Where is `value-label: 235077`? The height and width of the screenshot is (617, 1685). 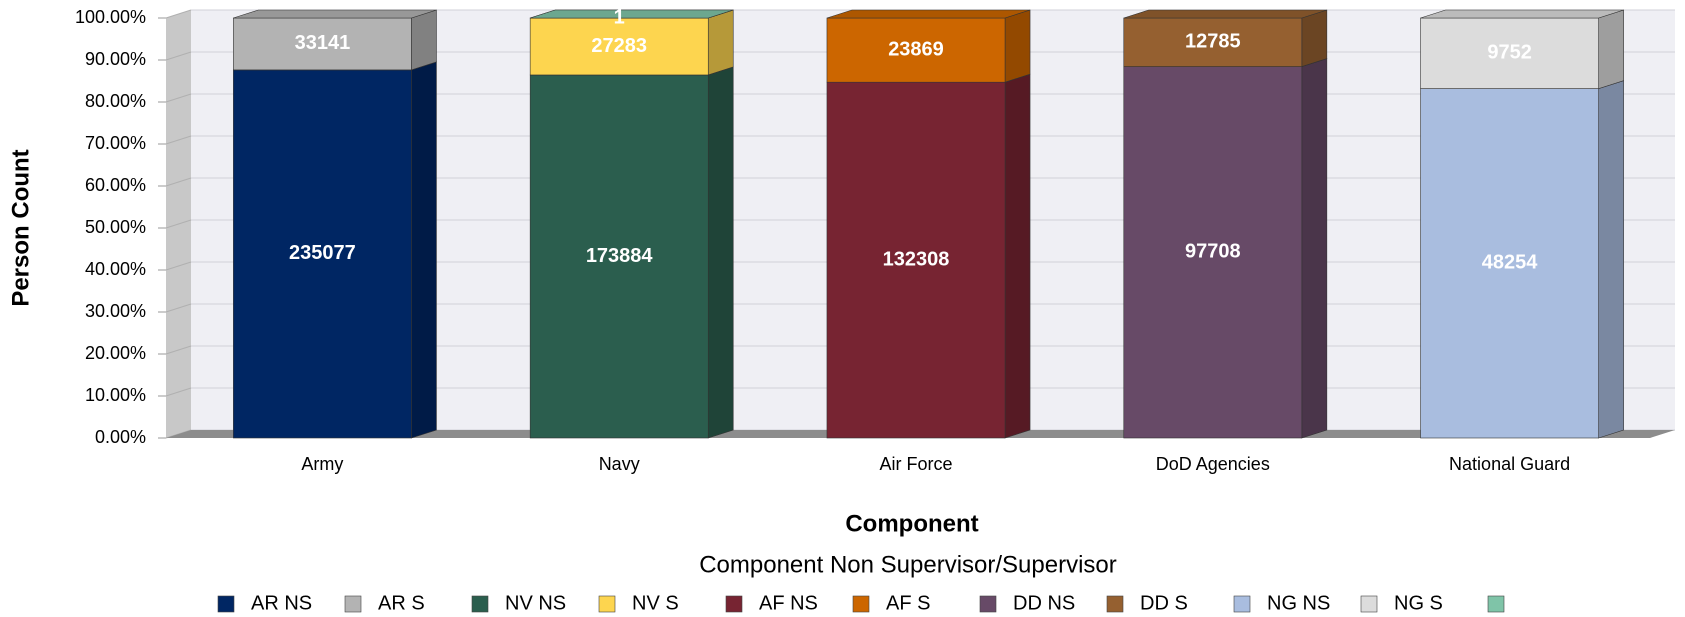 value-label: 235077 is located at coordinates (322, 253).